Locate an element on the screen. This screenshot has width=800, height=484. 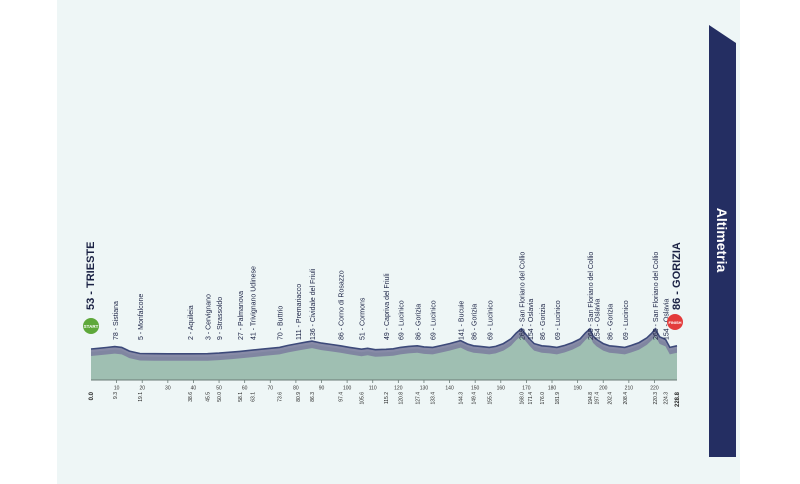
x-tick-label: 20 is located at coordinates (142, 388).